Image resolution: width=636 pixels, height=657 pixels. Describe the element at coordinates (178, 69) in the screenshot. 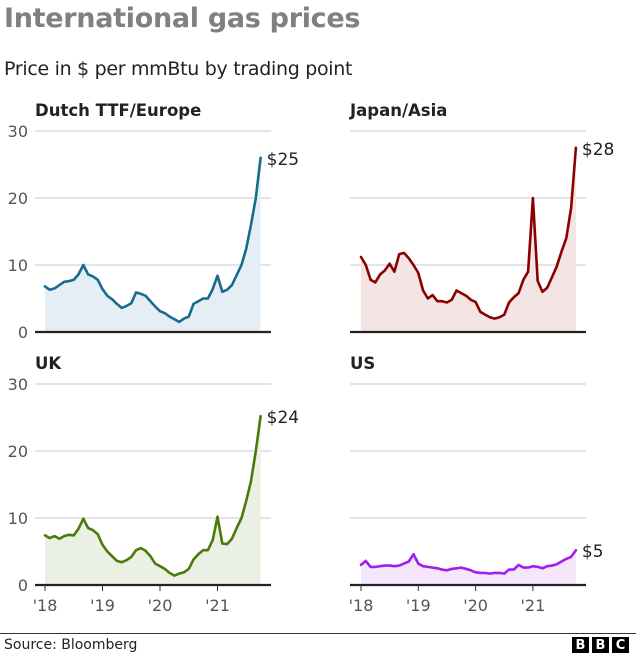

I see `chart-subtitle: Price in $ per mmBtu by trading point` at that location.